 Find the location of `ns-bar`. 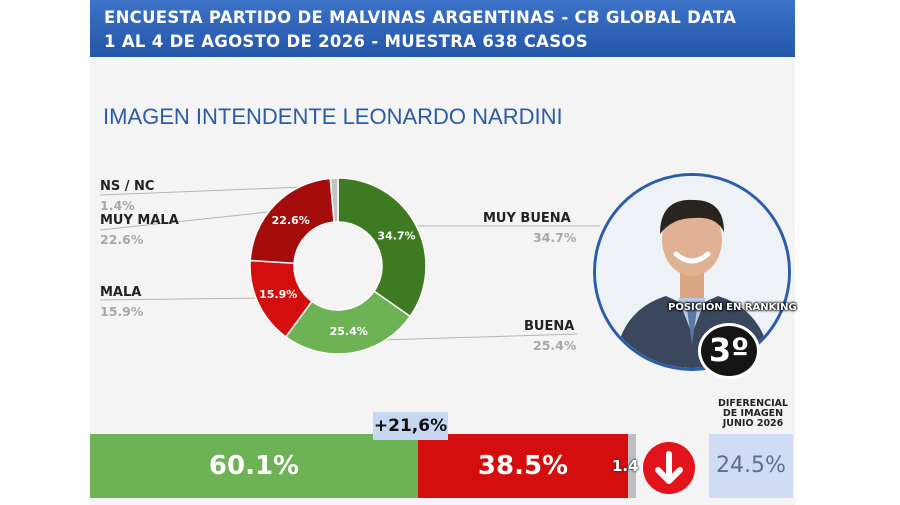

ns-bar is located at coordinates (632, 466).